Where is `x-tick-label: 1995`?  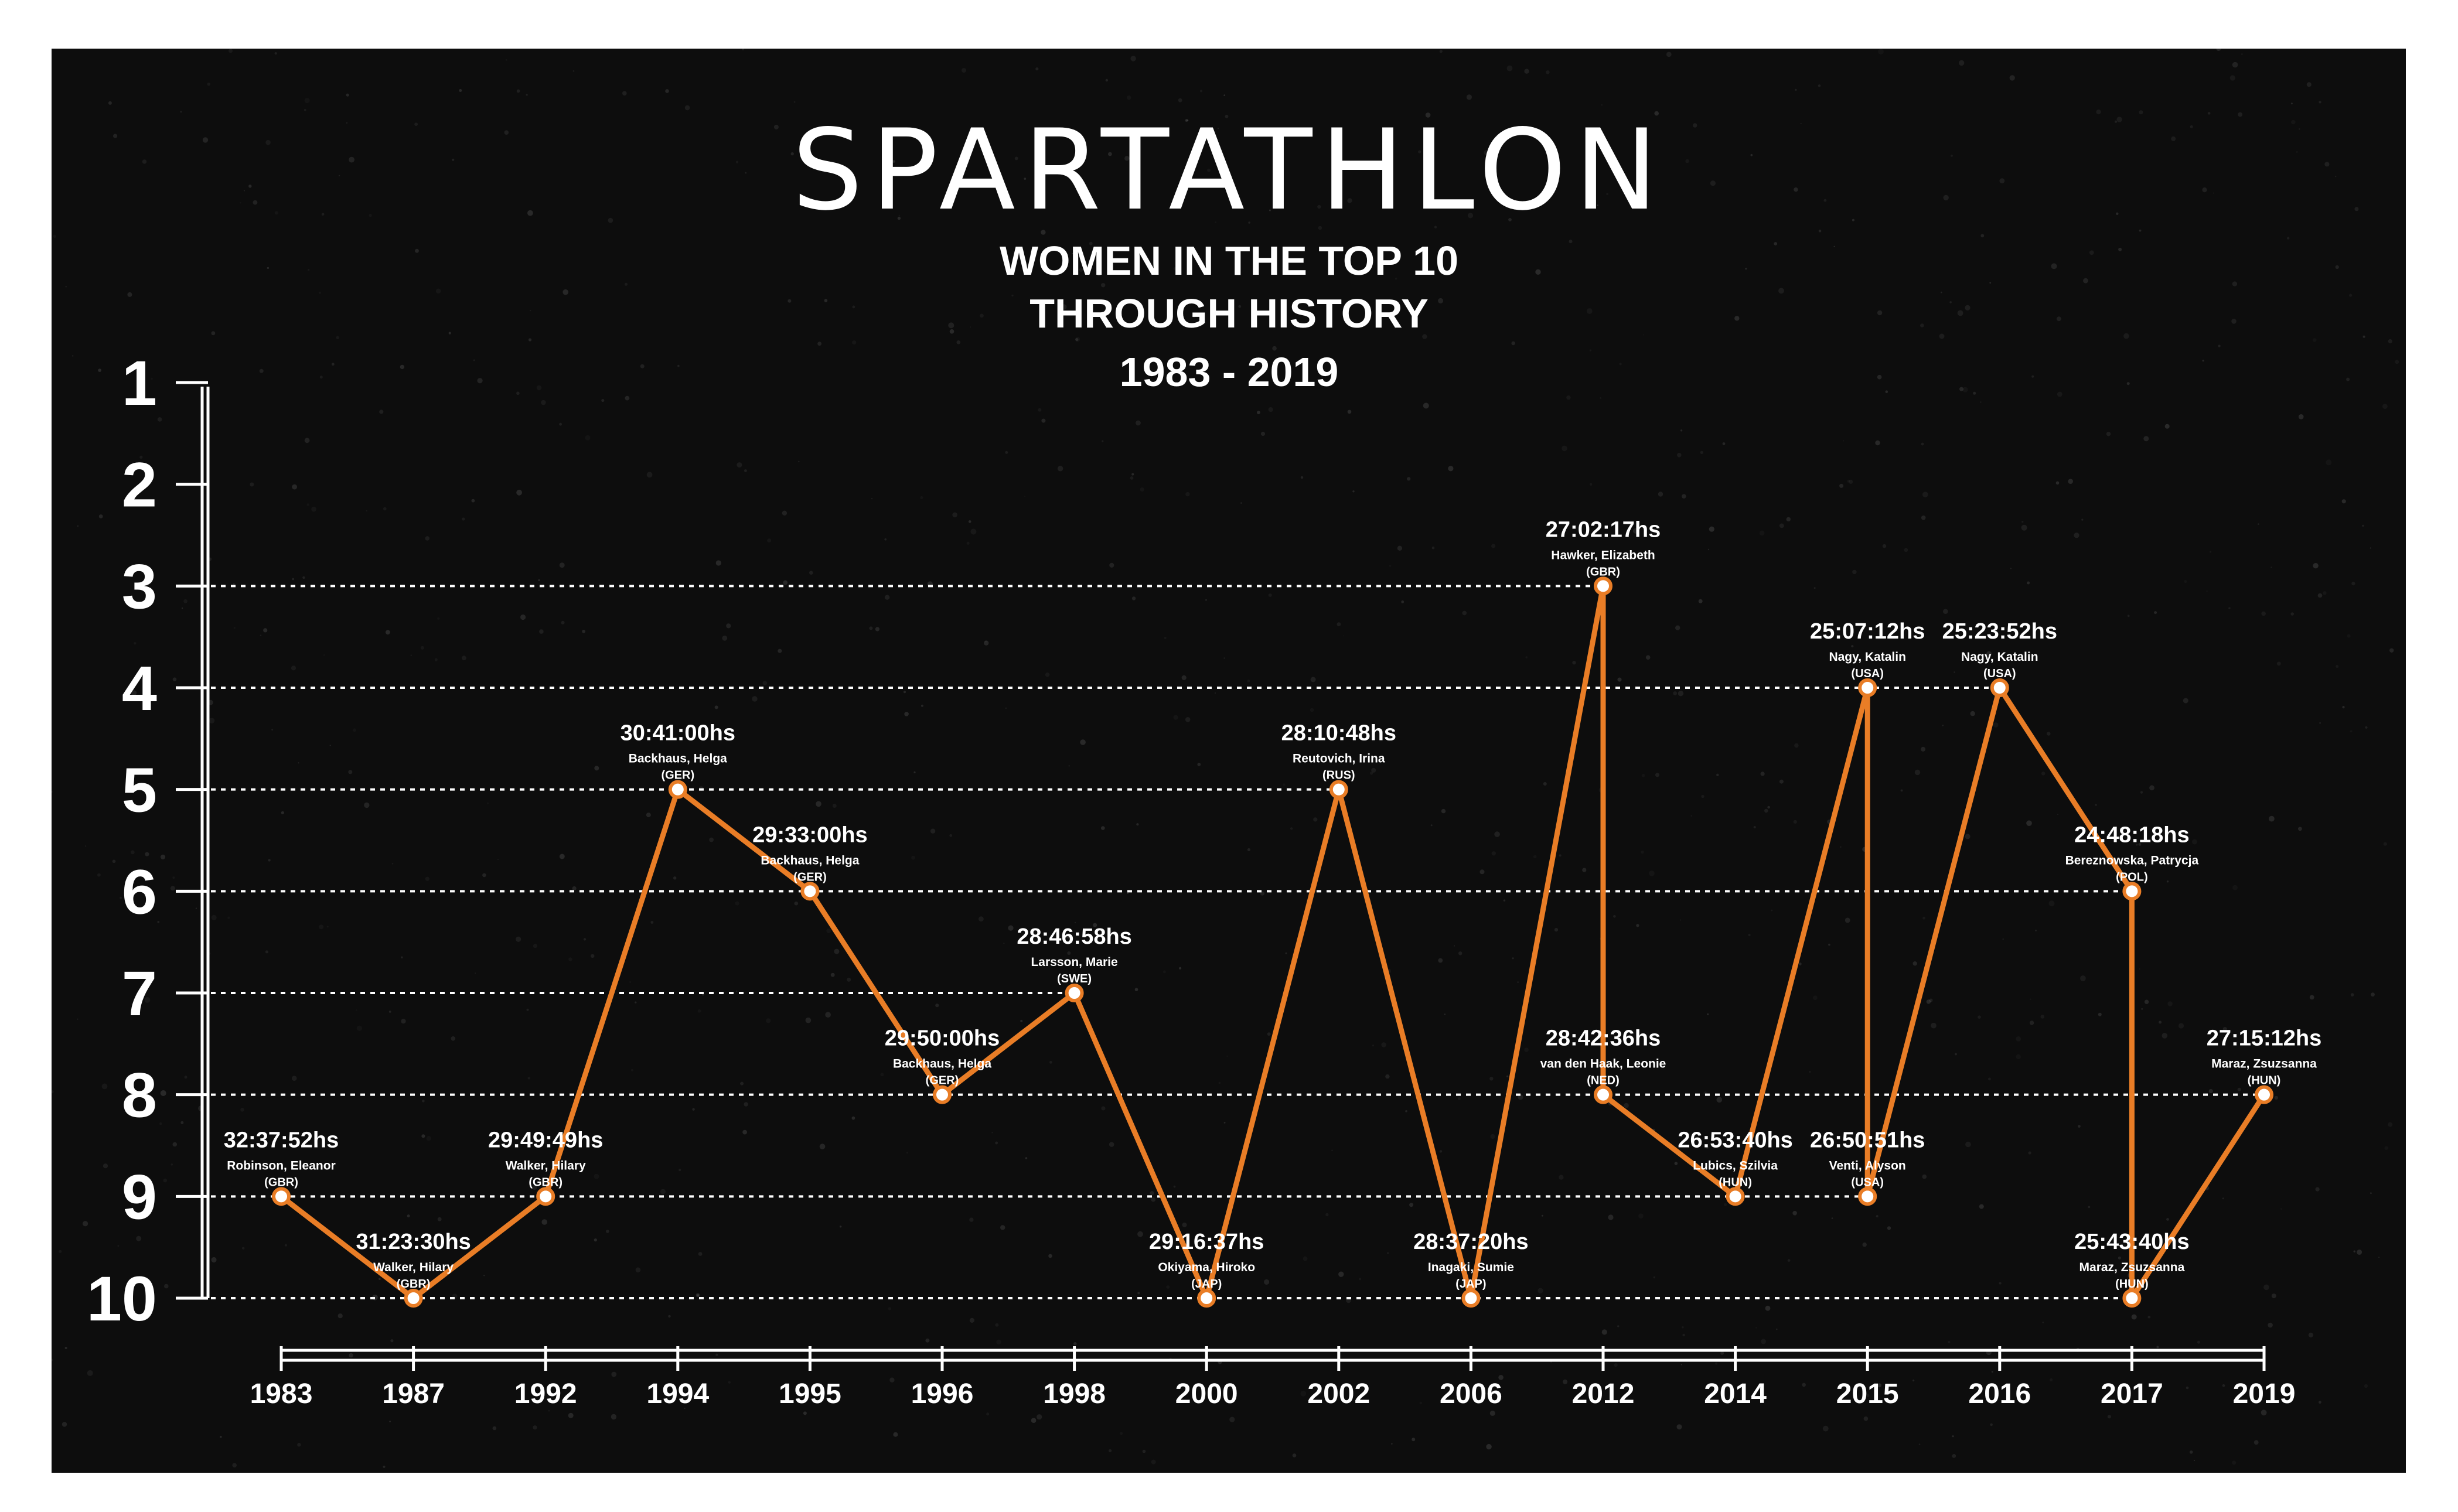 x-tick-label: 1995 is located at coordinates (810, 1393).